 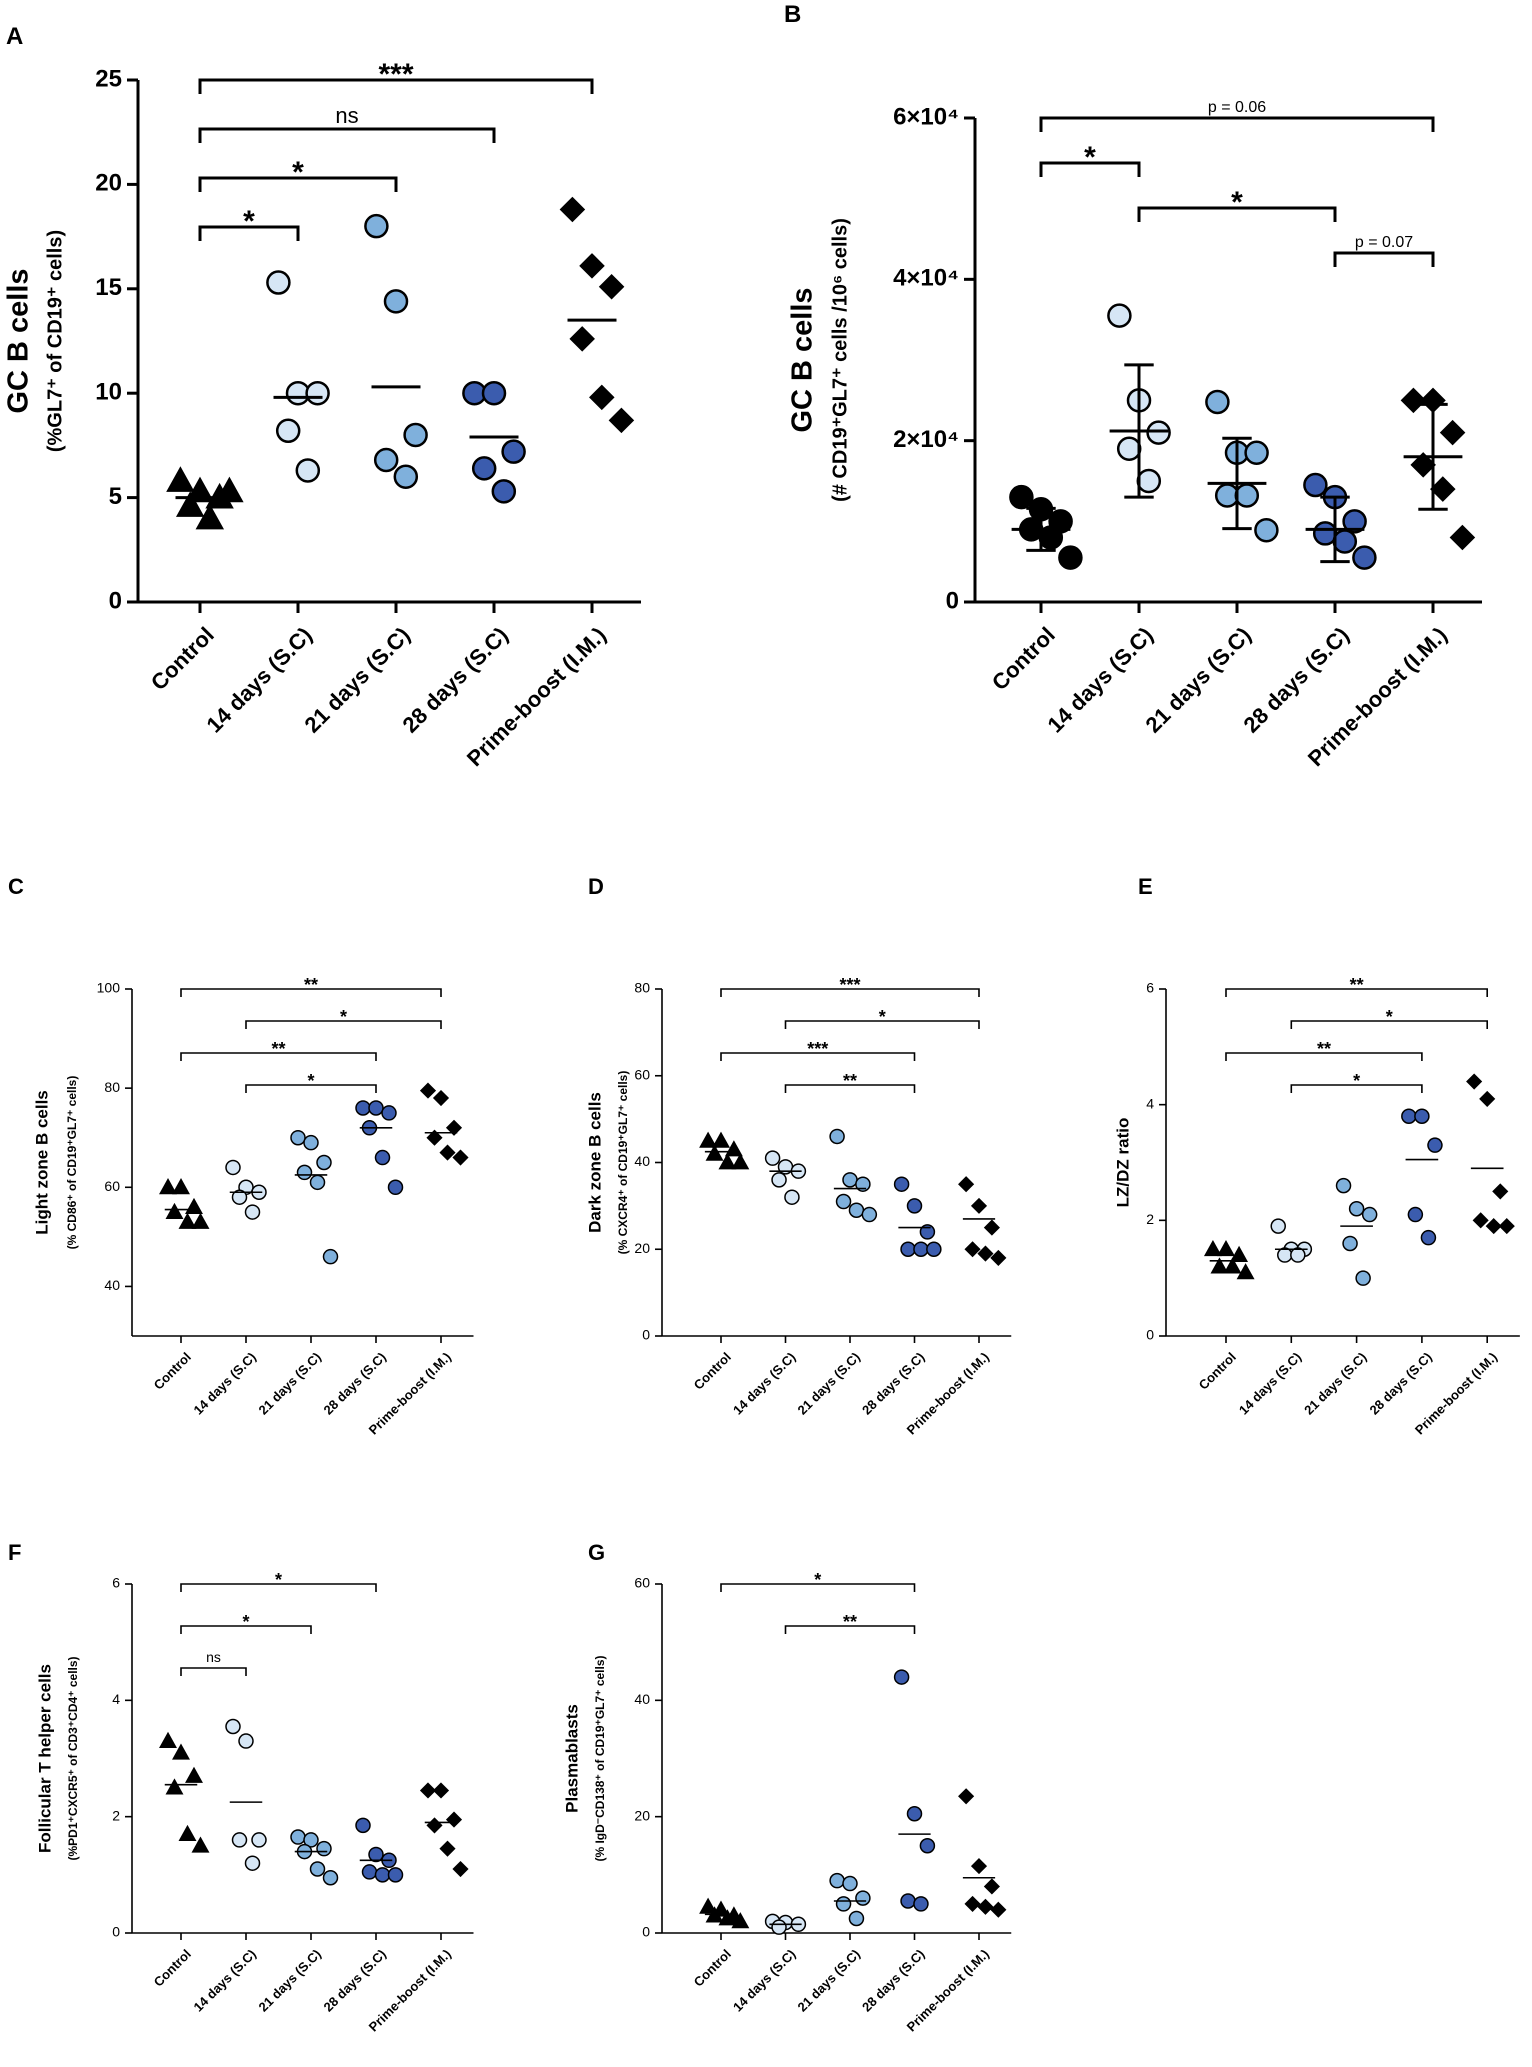 I want to click on y-axis-sublabel: (% IgD⁻CD138⁺ of CD19⁺GL7⁺ cells), so click(x=600, y=1758).